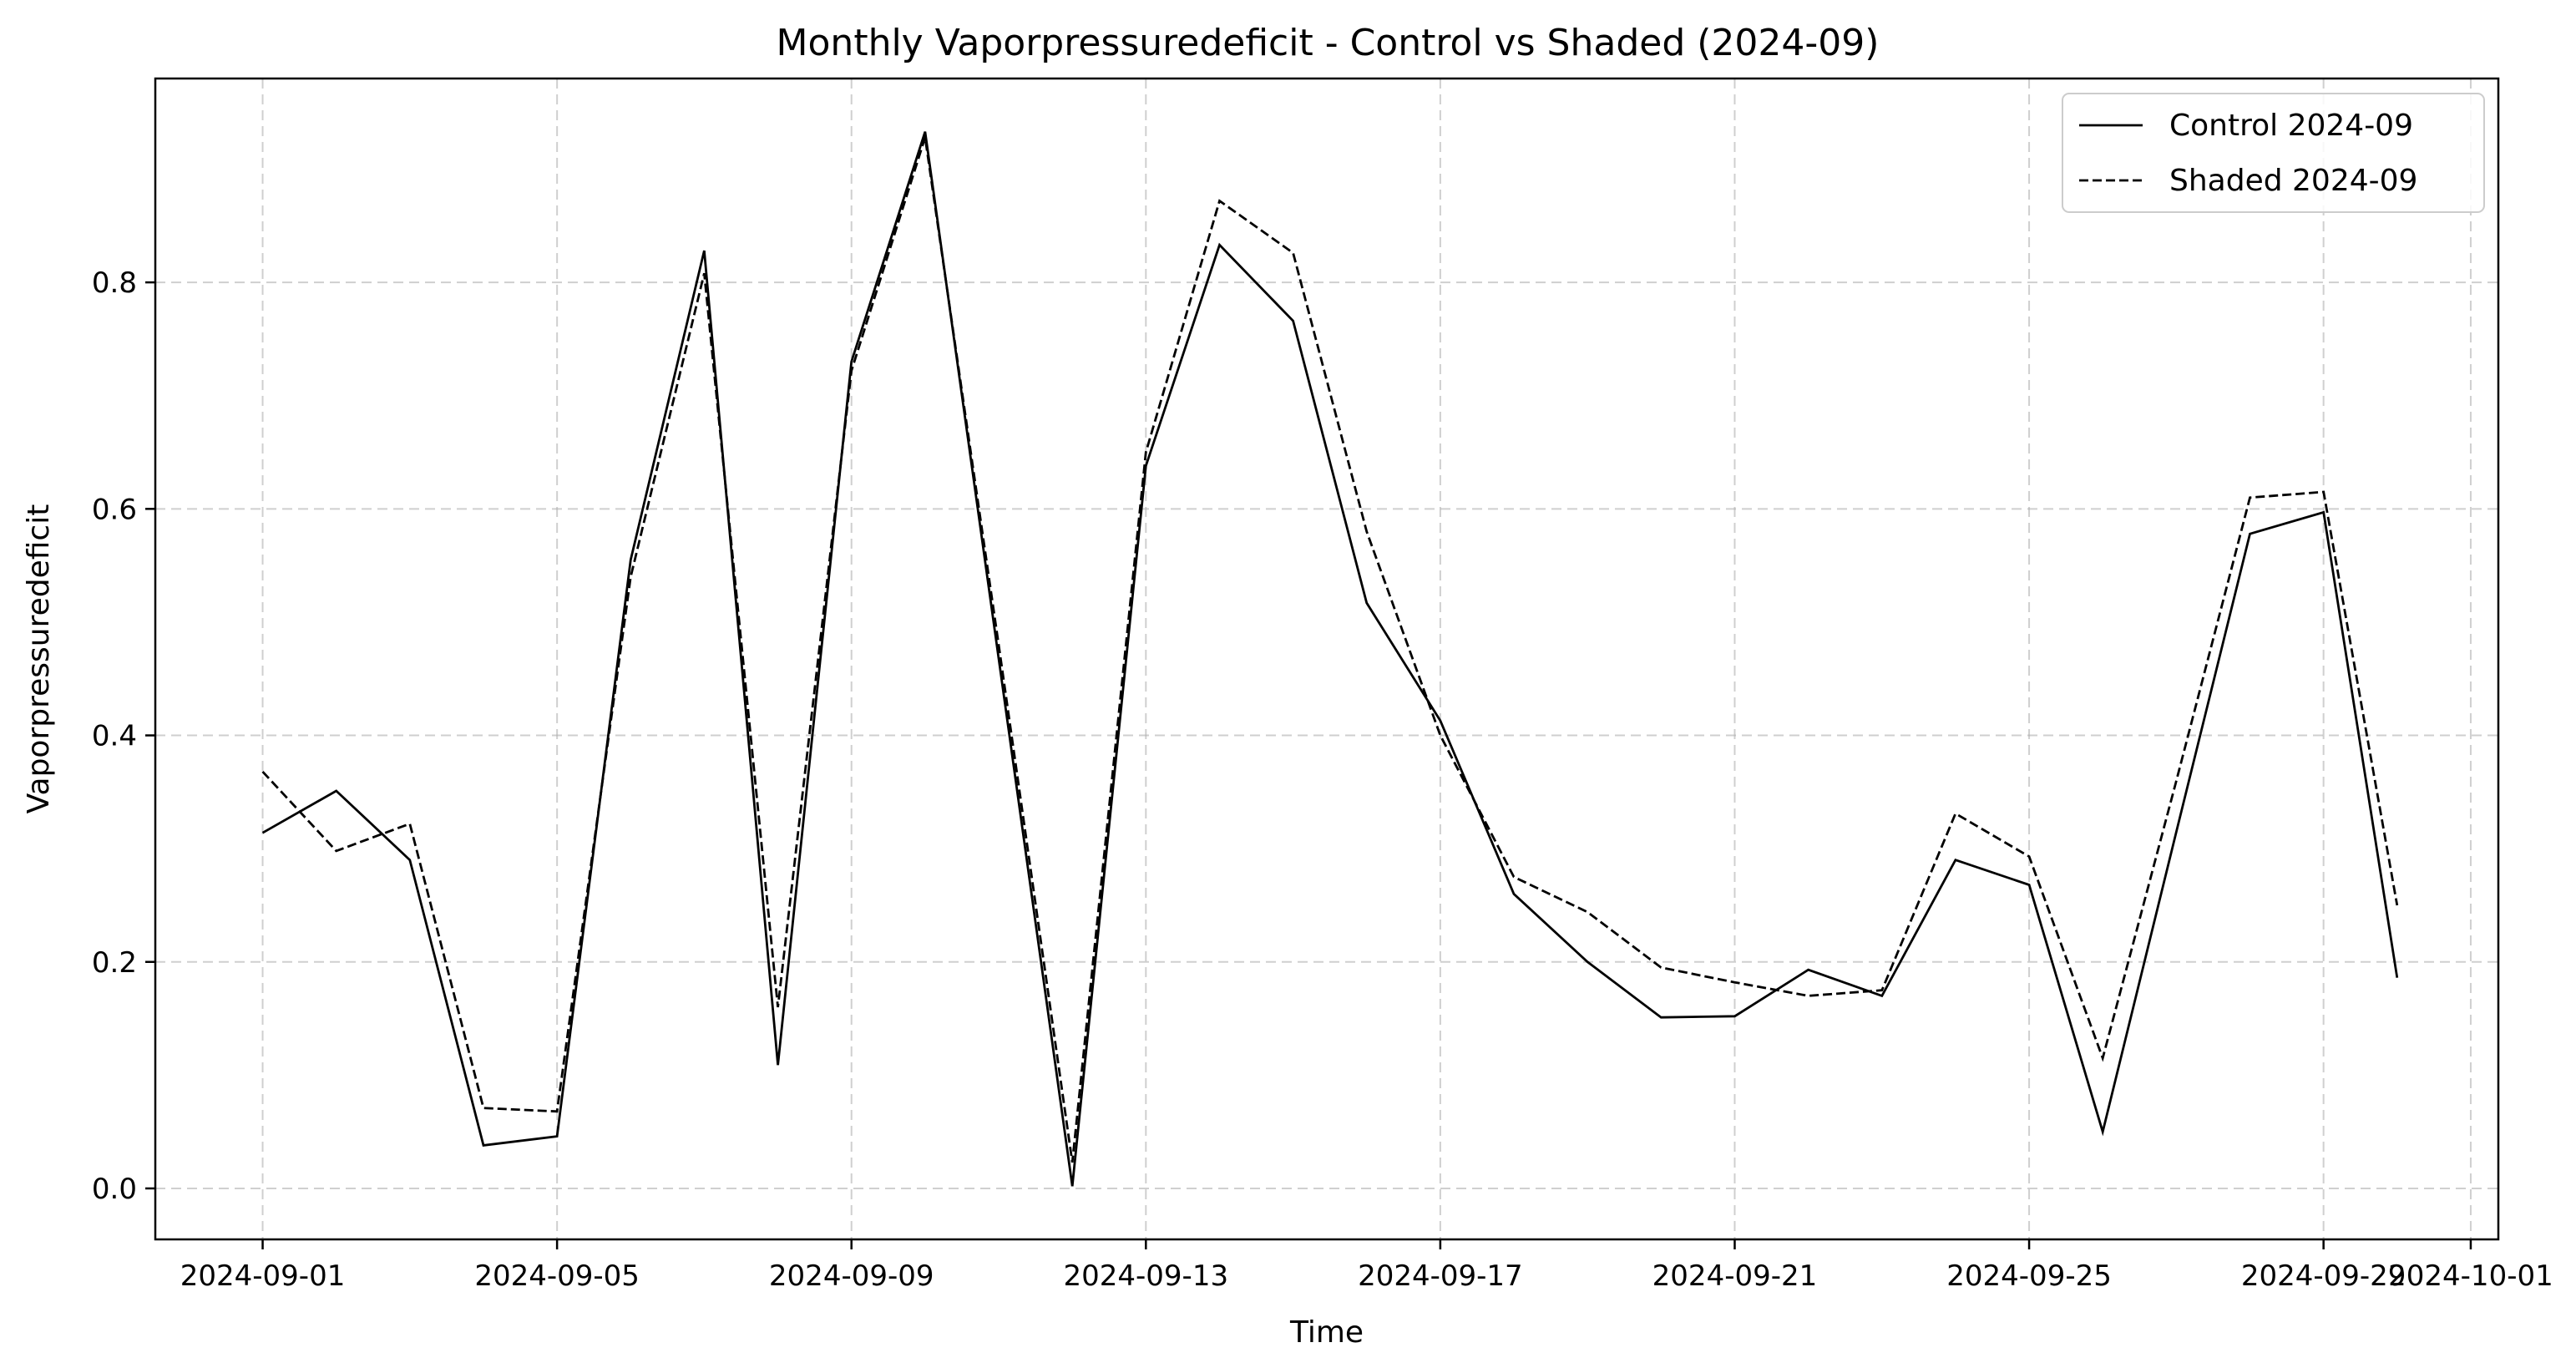 The image size is (2576, 1368). I want to click on x-tick-label: 2024-10-01, so click(2470, 1276).